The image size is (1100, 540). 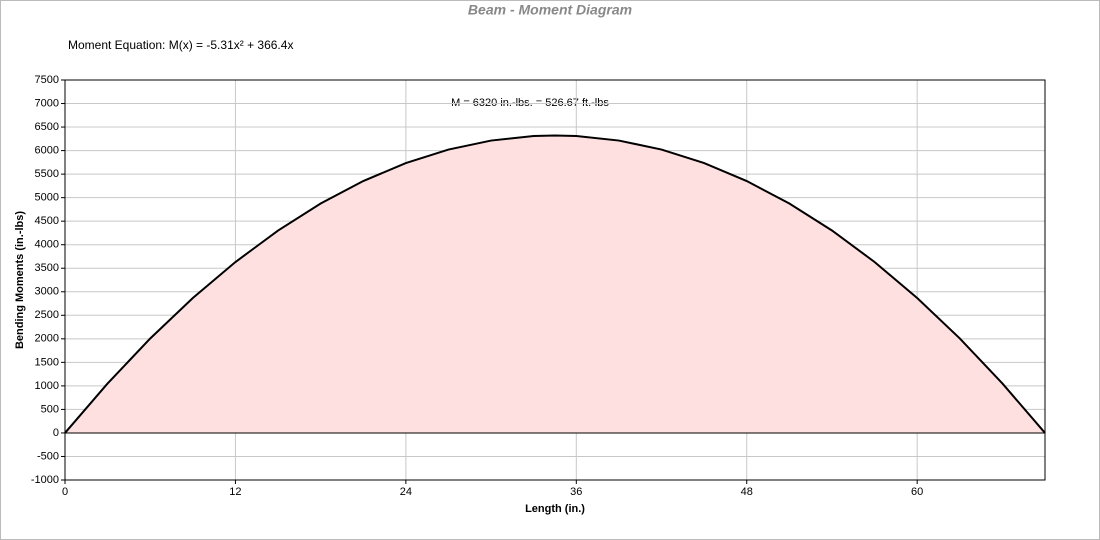 What do you see at coordinates (47, 362) in the screenshot?
I see `y-tick-label: 1500` at bounding box center [47, 362].